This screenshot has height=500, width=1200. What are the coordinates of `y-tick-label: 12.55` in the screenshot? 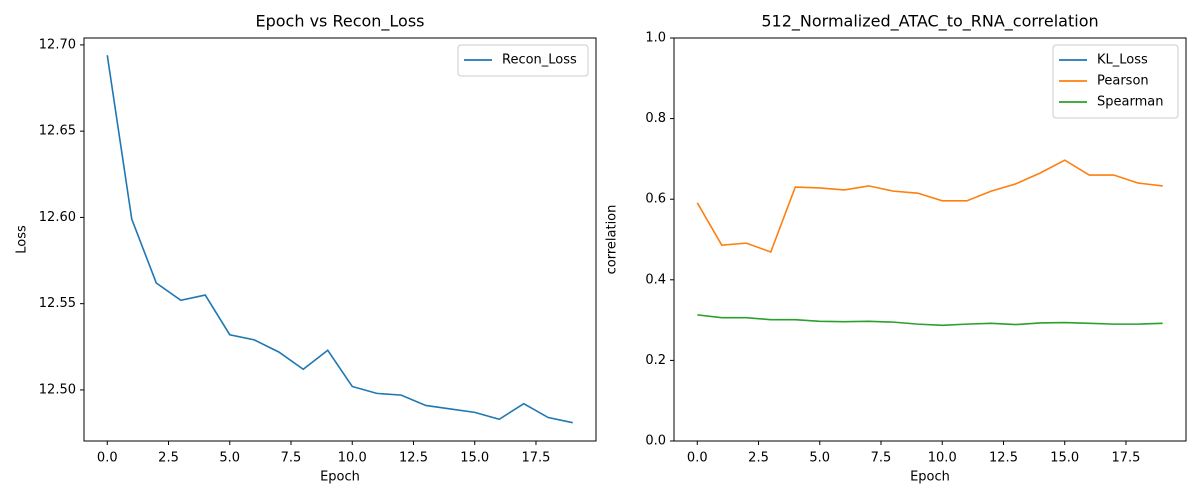 It's located at (57, 303).